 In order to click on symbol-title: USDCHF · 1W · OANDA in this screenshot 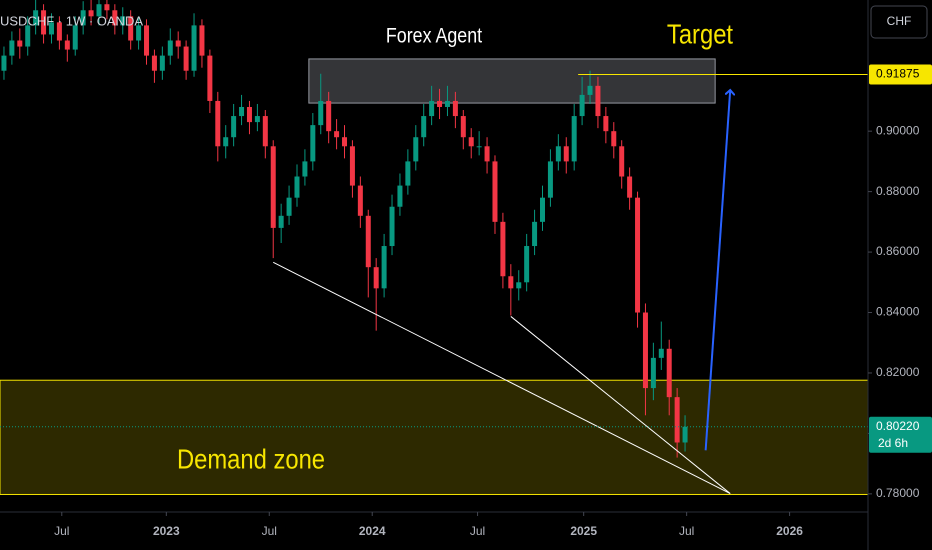, I will do `click(71, 20)`.